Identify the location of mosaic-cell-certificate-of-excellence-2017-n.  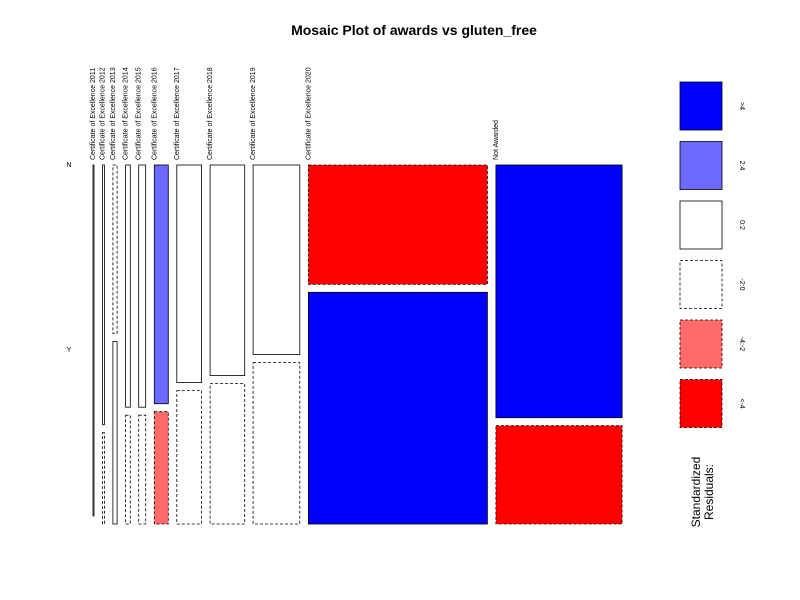
(189, 274).